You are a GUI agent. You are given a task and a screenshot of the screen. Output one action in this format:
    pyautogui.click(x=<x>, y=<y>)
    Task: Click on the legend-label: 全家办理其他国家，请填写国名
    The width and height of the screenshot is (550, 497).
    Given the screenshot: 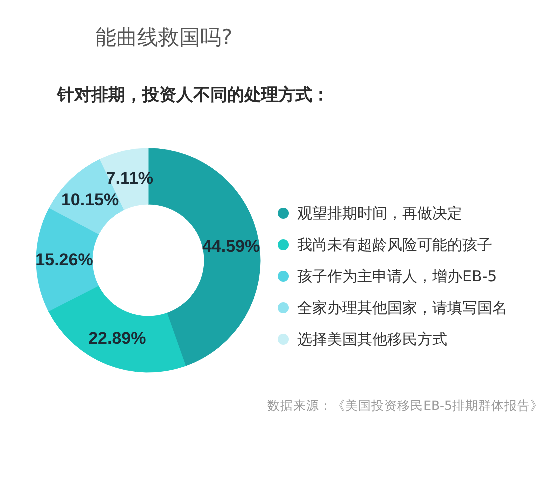 What is the action you would take?
    pyautogui.click(x=403, y=308)
    